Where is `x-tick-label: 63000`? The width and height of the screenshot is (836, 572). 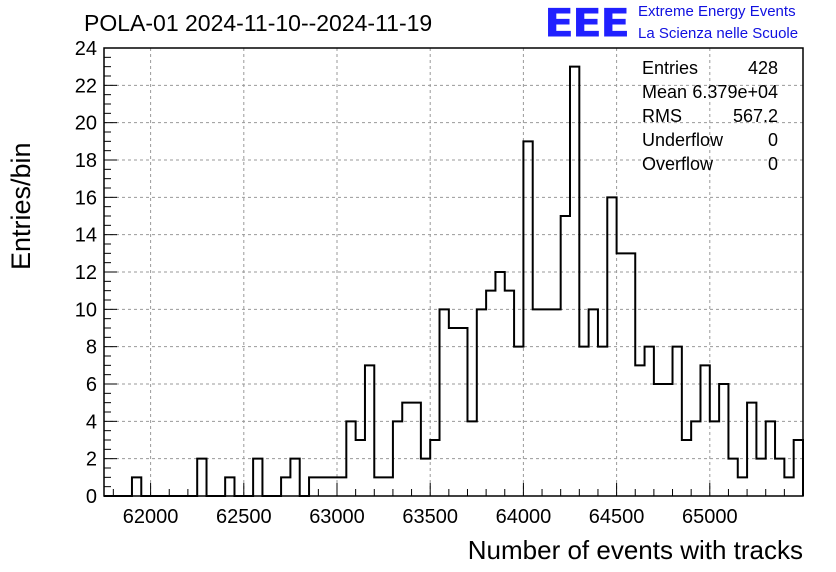 x-tick-label: 63000 is located at coordinates (337, 517).